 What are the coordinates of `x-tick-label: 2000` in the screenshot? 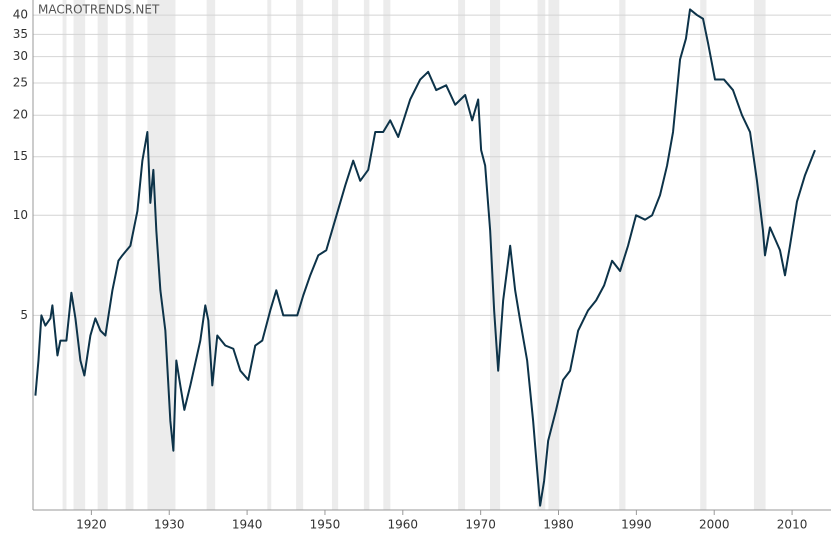 It's located at (714, 525).